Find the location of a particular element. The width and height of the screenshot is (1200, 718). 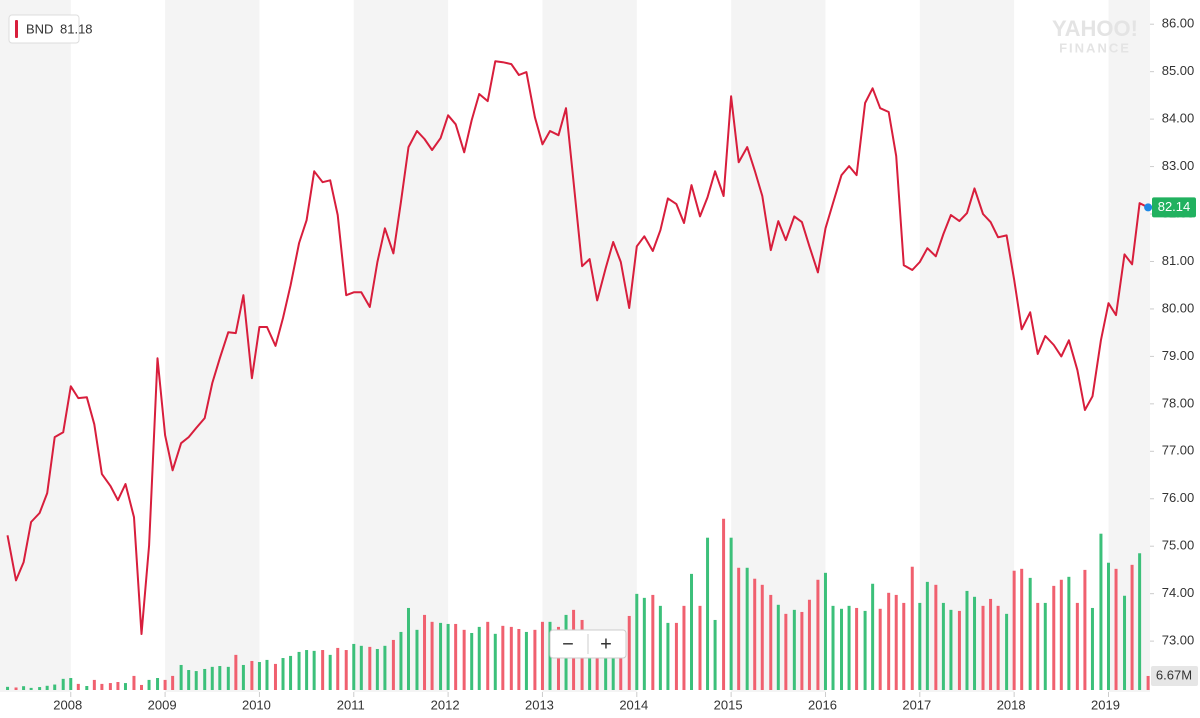

x-tick-label: 2012 is located at coordinates (445, 704).